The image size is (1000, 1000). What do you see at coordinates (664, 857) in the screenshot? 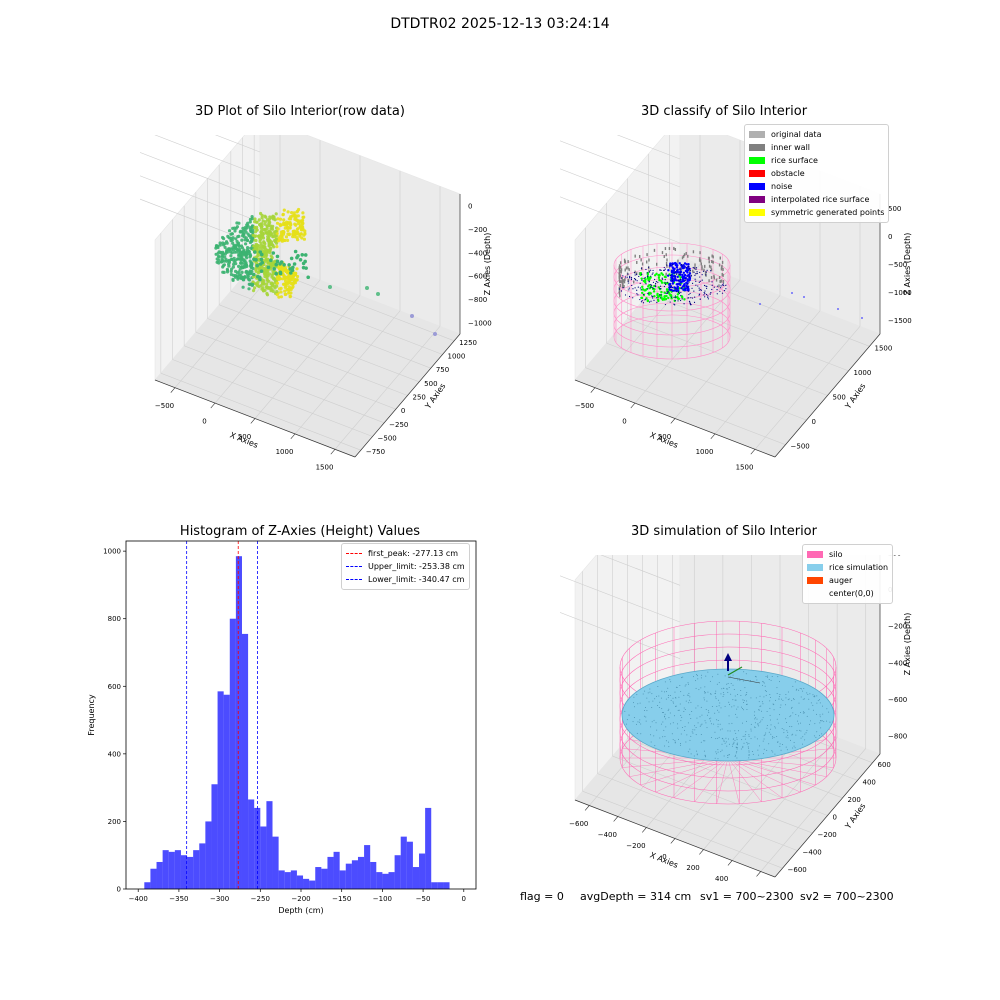
I see `p4-xtick-label: 0` at bounding box center [664, 857].